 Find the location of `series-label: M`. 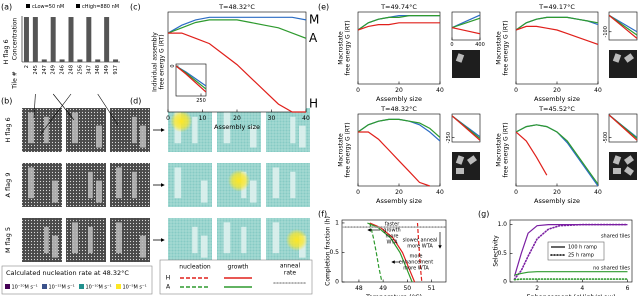

series-label: M is located at coordinates (314, 19).